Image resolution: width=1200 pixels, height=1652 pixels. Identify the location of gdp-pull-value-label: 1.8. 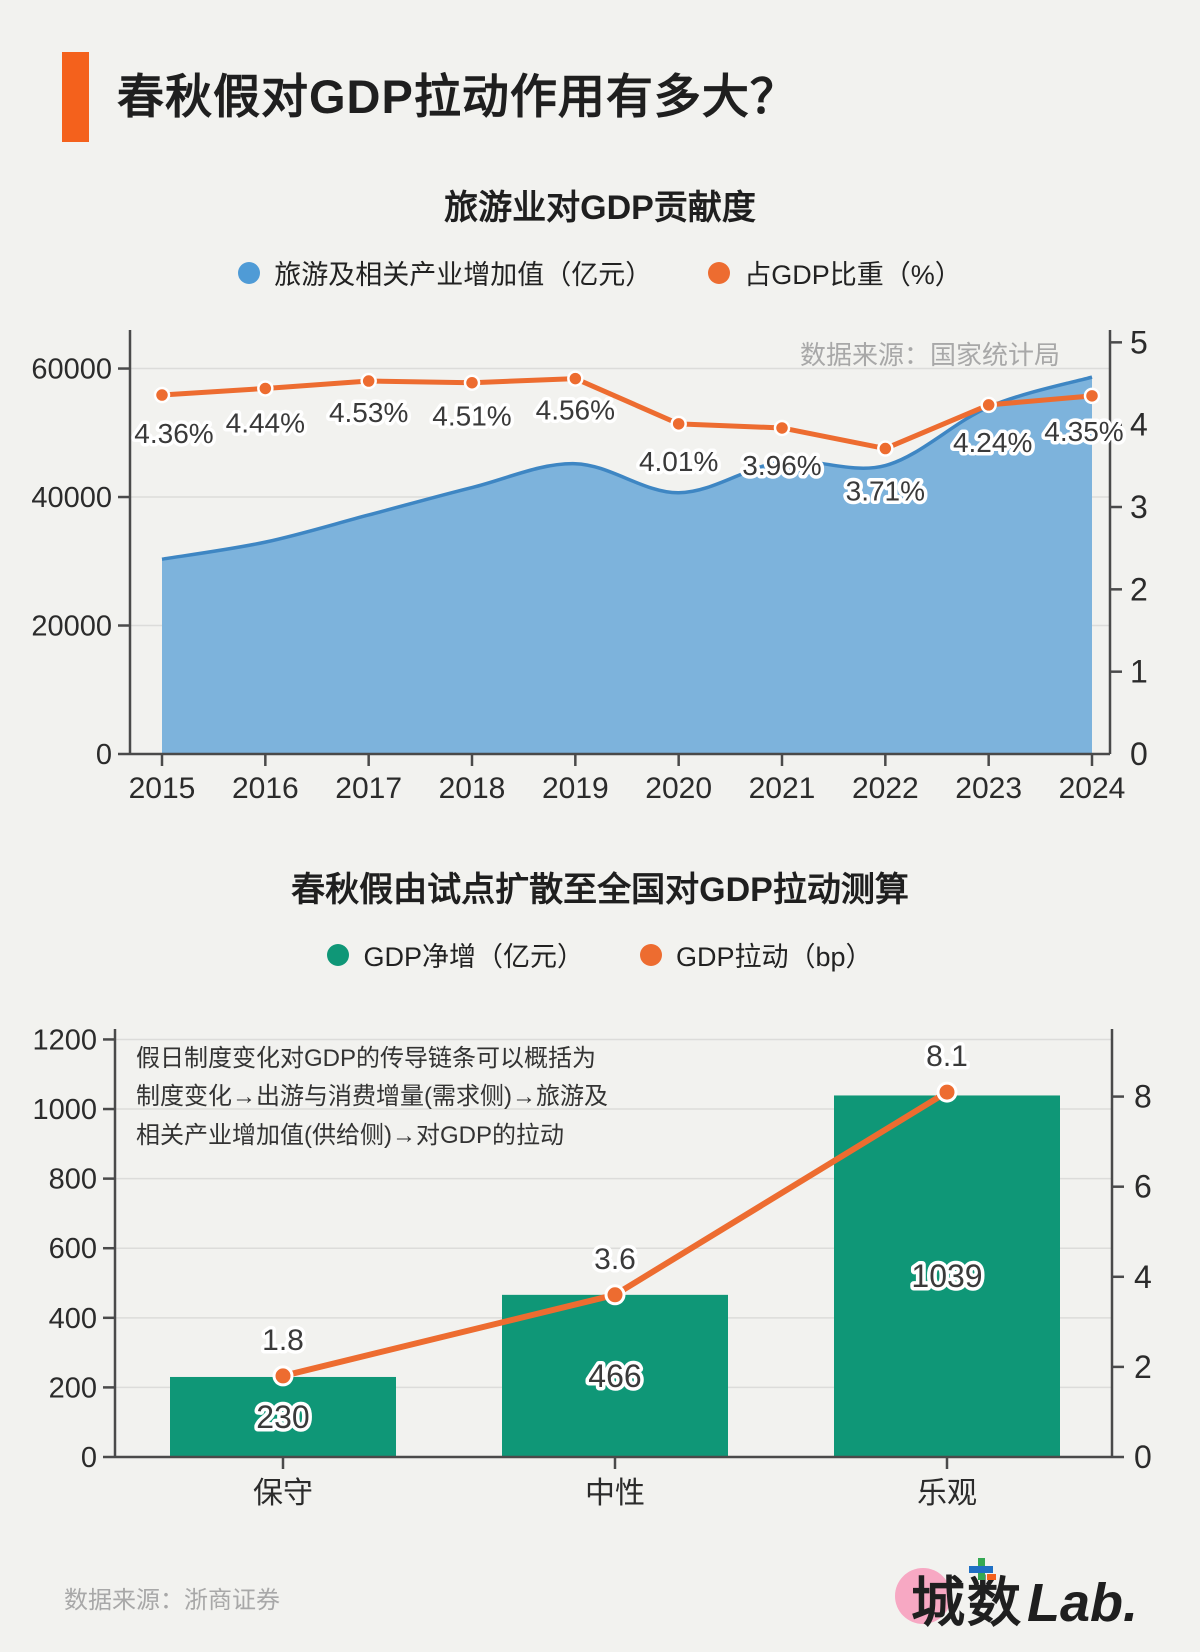
(283, 1340).